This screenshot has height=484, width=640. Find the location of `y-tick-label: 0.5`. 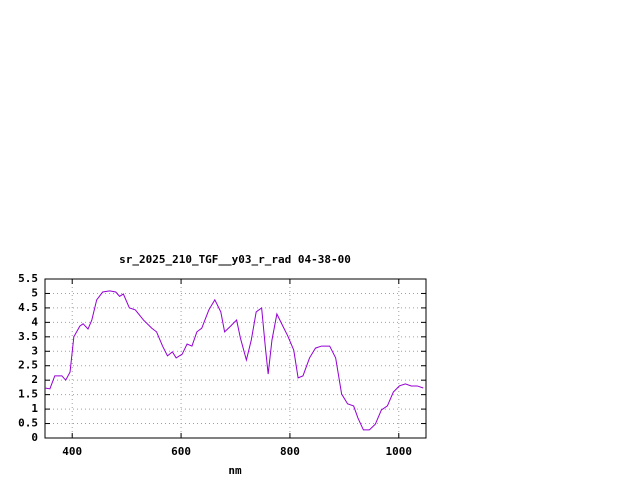

y-tick-label: 0.5 is located at coordinates (28, 423).